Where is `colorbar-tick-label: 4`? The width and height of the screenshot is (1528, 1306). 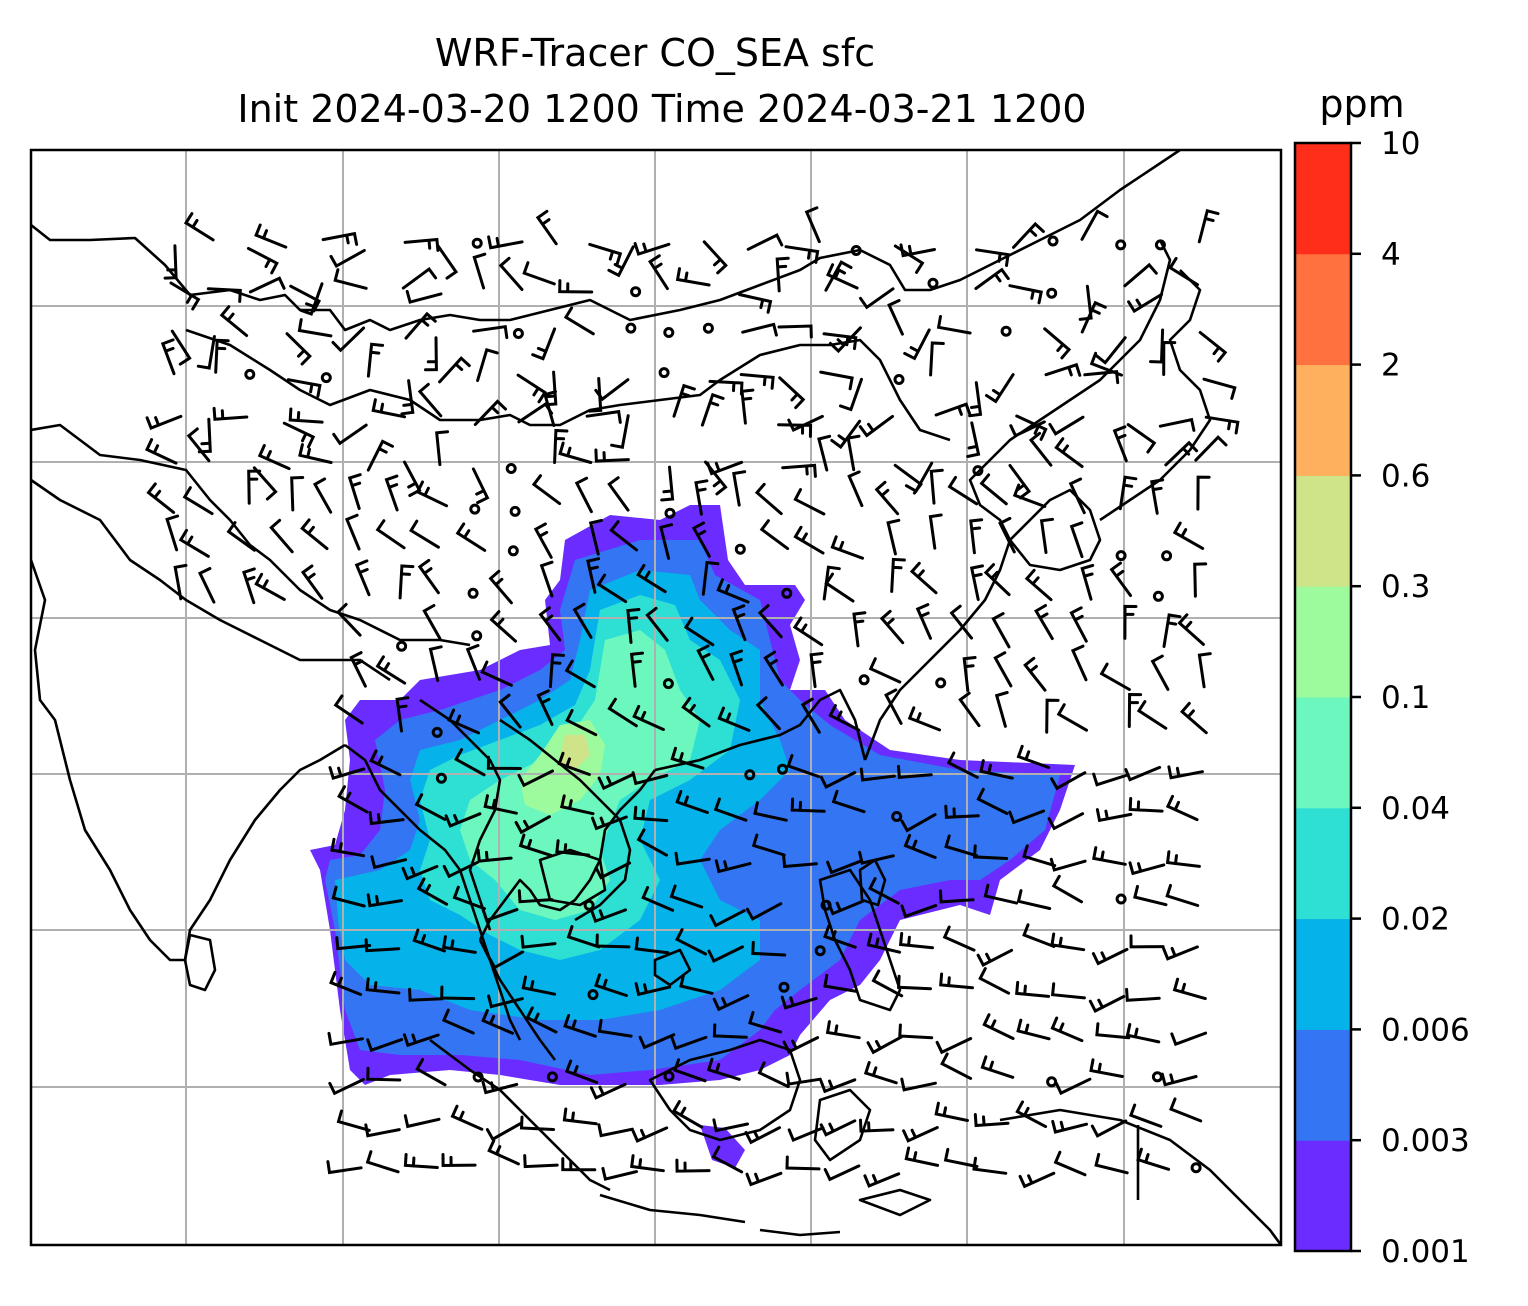
colorbar-tick-label: 4 is located at coordinates (1391, 255).